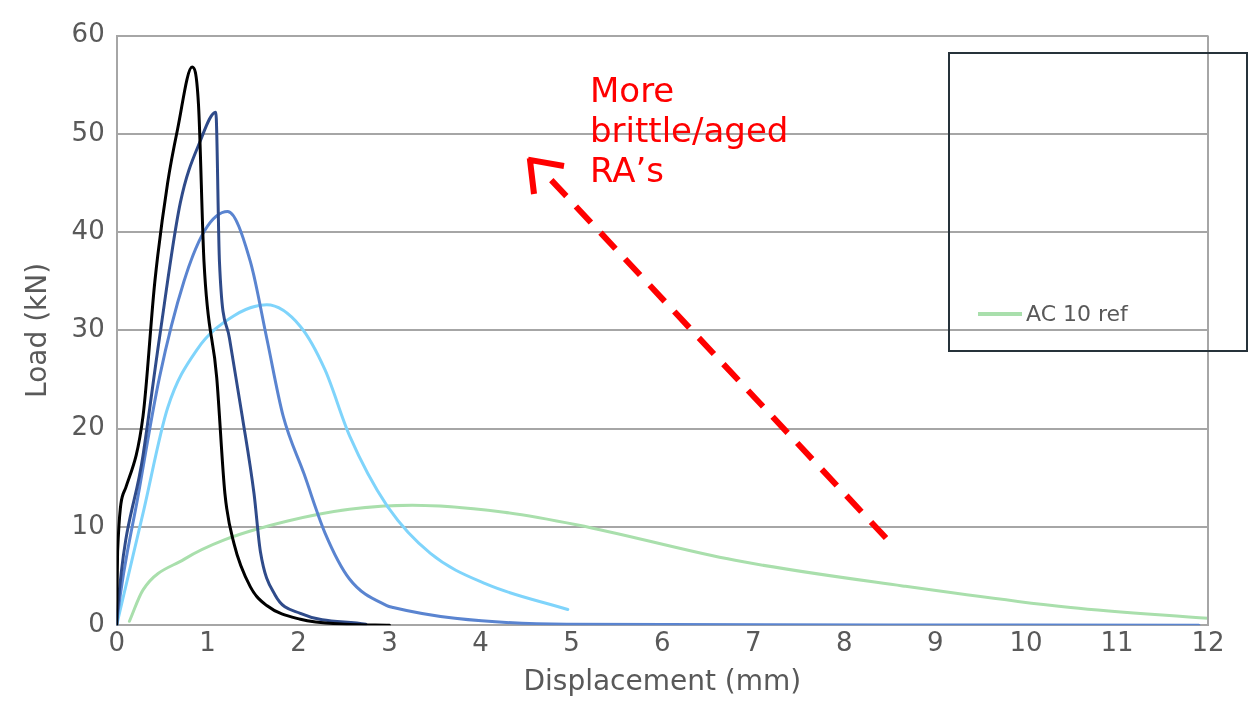  What do you see at coordinates (480, 641) in the screenshot?
I see `x-tick-label: 4` at bounding box center [480, 641].